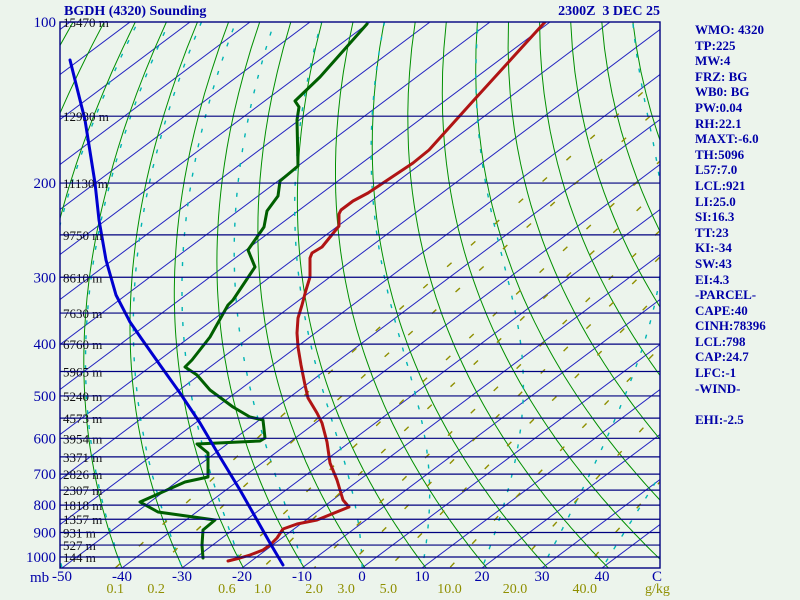 This screenshot has width=800, height=600. Describe the element at coordinates (713, 61) in the screenshot. I see `panel-line: MW:4` at that location.